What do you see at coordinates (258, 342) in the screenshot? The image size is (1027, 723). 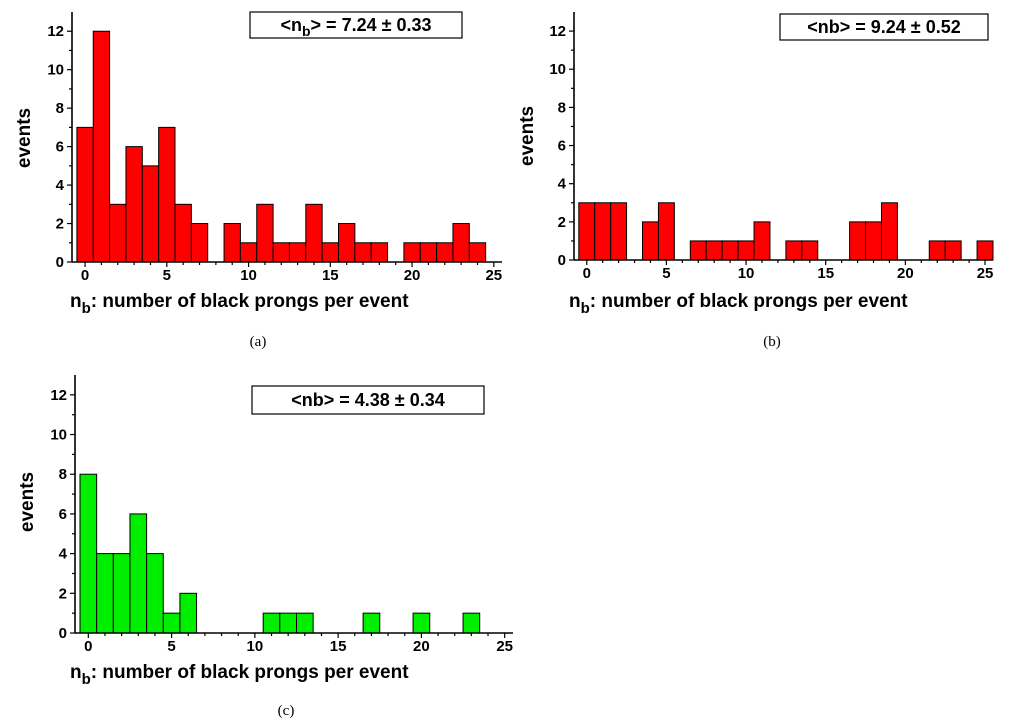 I see `panel-caption: (a)` at bounding box center [258, 342].